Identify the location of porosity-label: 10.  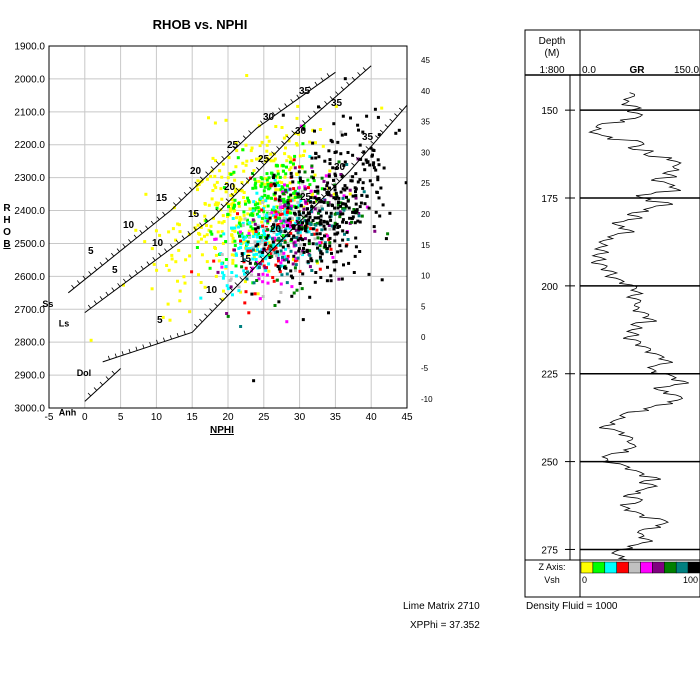
(212, 290).